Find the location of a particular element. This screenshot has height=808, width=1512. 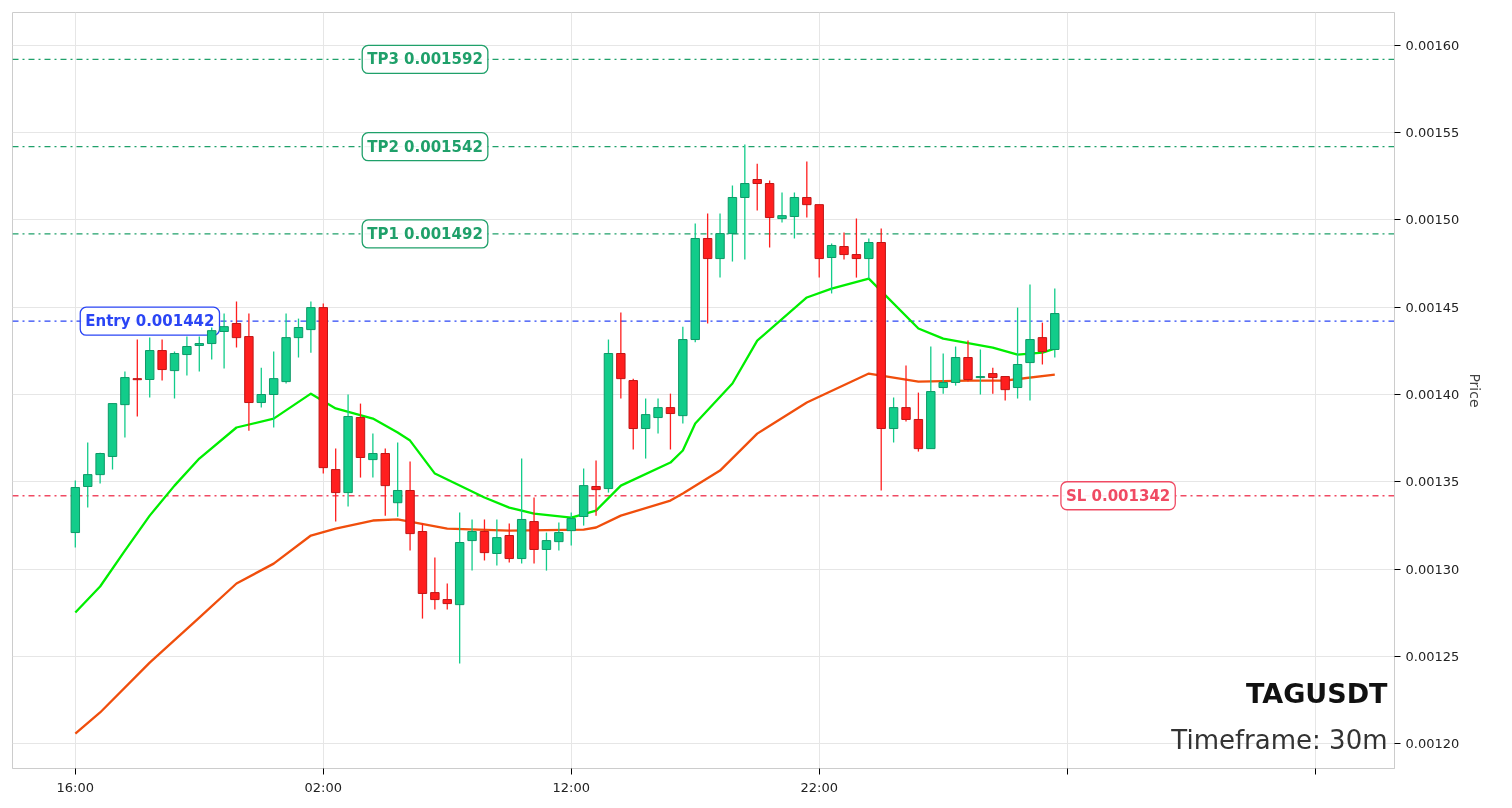

y-tick-label: 0.00155 is located at coordinates (1432, 133).